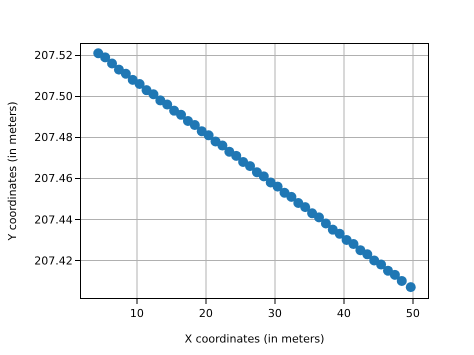 The width and height of the screenshot is (474, 355). What do you see at coordinates (53, 219) in the screenshot?
I see `y-tick-label: 207.44` at bounding box center [53, 219].